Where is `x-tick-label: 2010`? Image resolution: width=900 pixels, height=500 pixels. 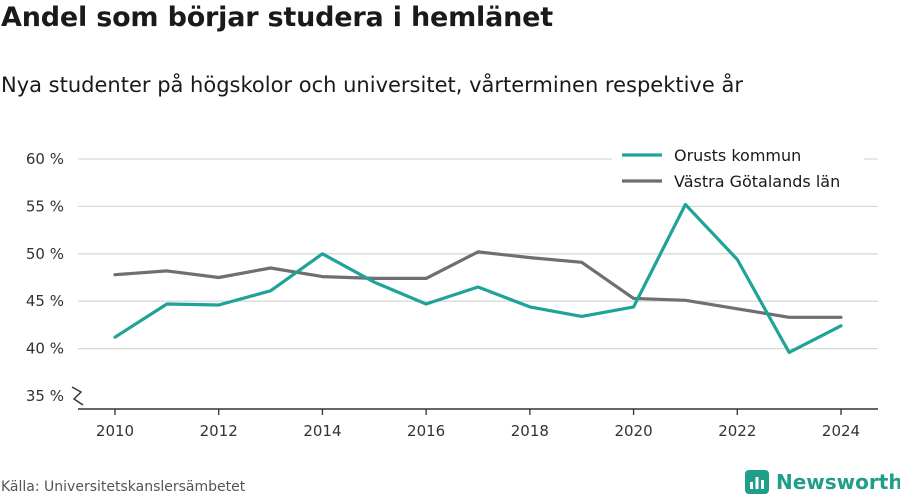 x-tick-label: 2010 is located at coordinates (115, 431).